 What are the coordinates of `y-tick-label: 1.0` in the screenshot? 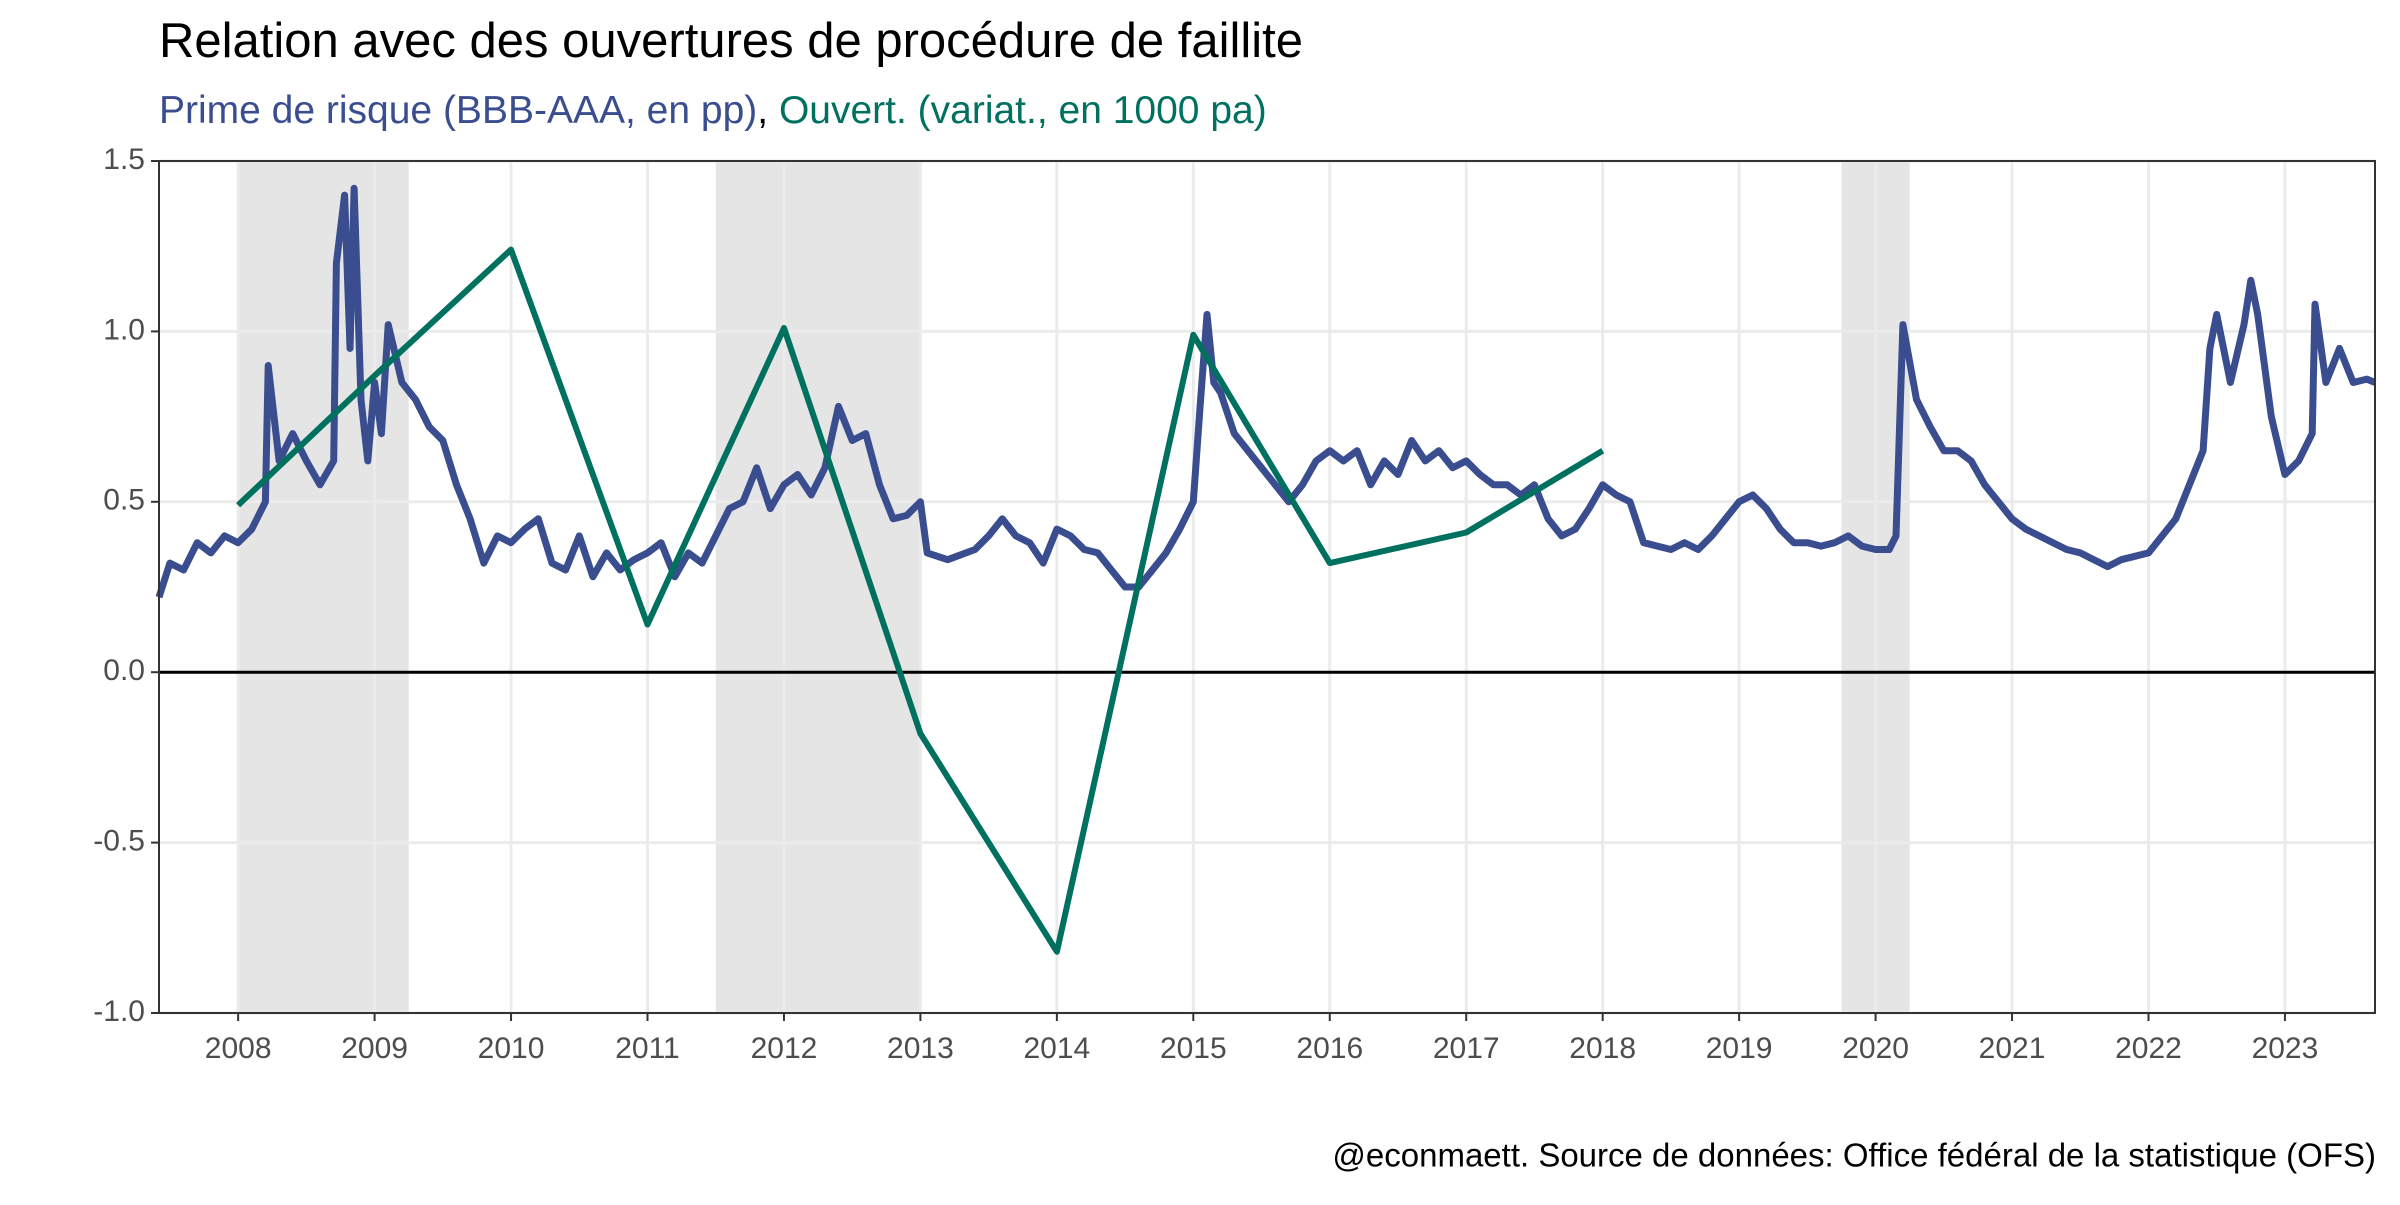 It's located at (124, 329).